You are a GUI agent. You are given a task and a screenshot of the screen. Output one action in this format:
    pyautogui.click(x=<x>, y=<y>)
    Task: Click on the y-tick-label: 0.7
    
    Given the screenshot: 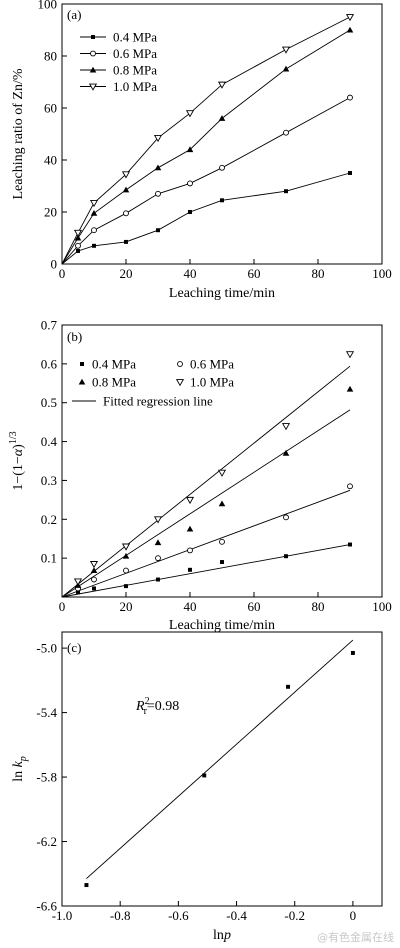 What is the action you would take?
    pyautogui.click(x=49, y=325)
    